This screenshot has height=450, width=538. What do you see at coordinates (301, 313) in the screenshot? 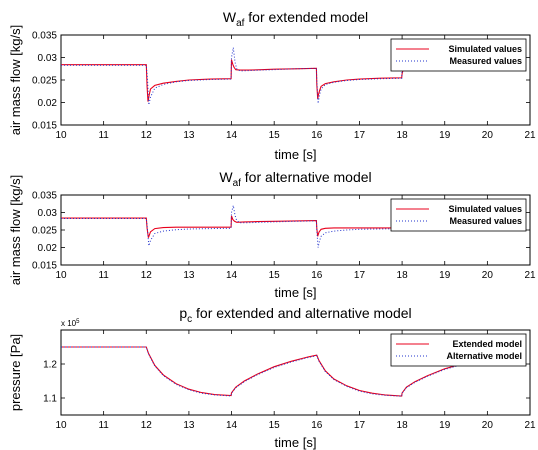
I see `chart-title-rest: for extended and alternative model` at bounding box center [301, 313].